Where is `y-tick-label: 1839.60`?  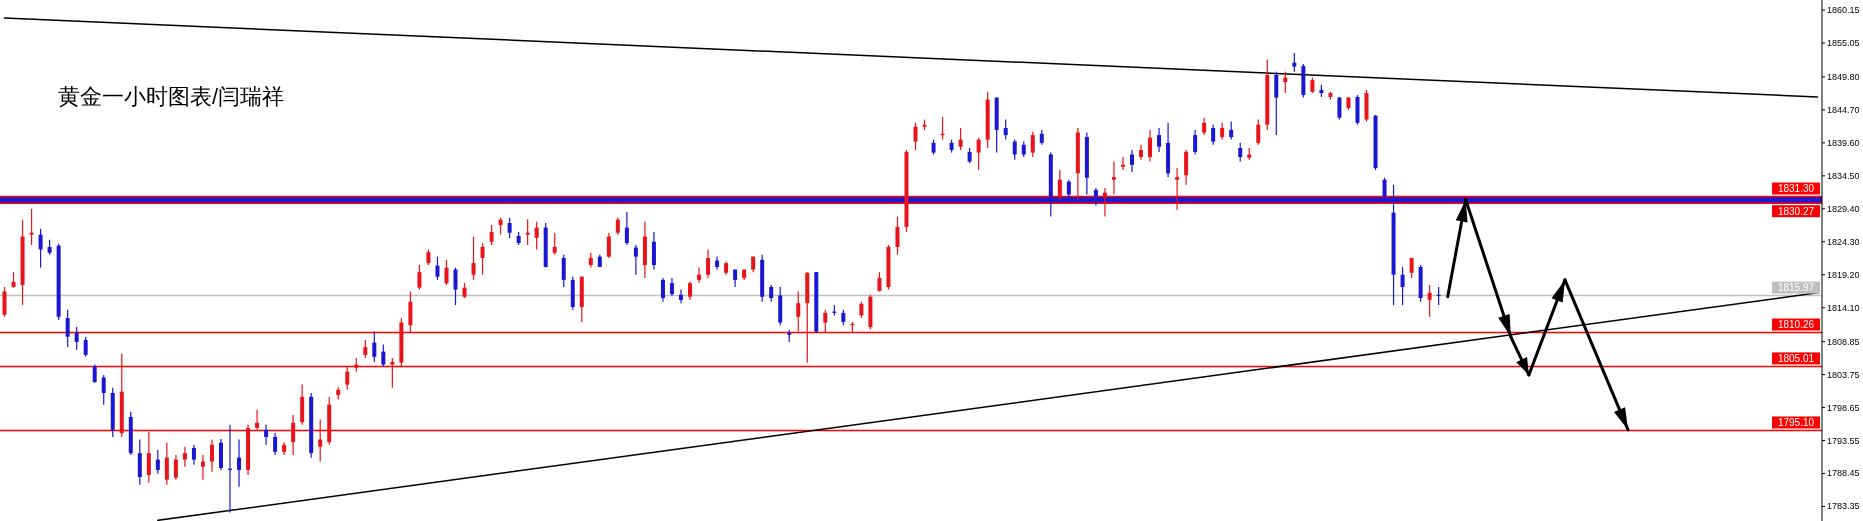
y-tick-label: 1839.60 is located at coordinates (1843, 142).